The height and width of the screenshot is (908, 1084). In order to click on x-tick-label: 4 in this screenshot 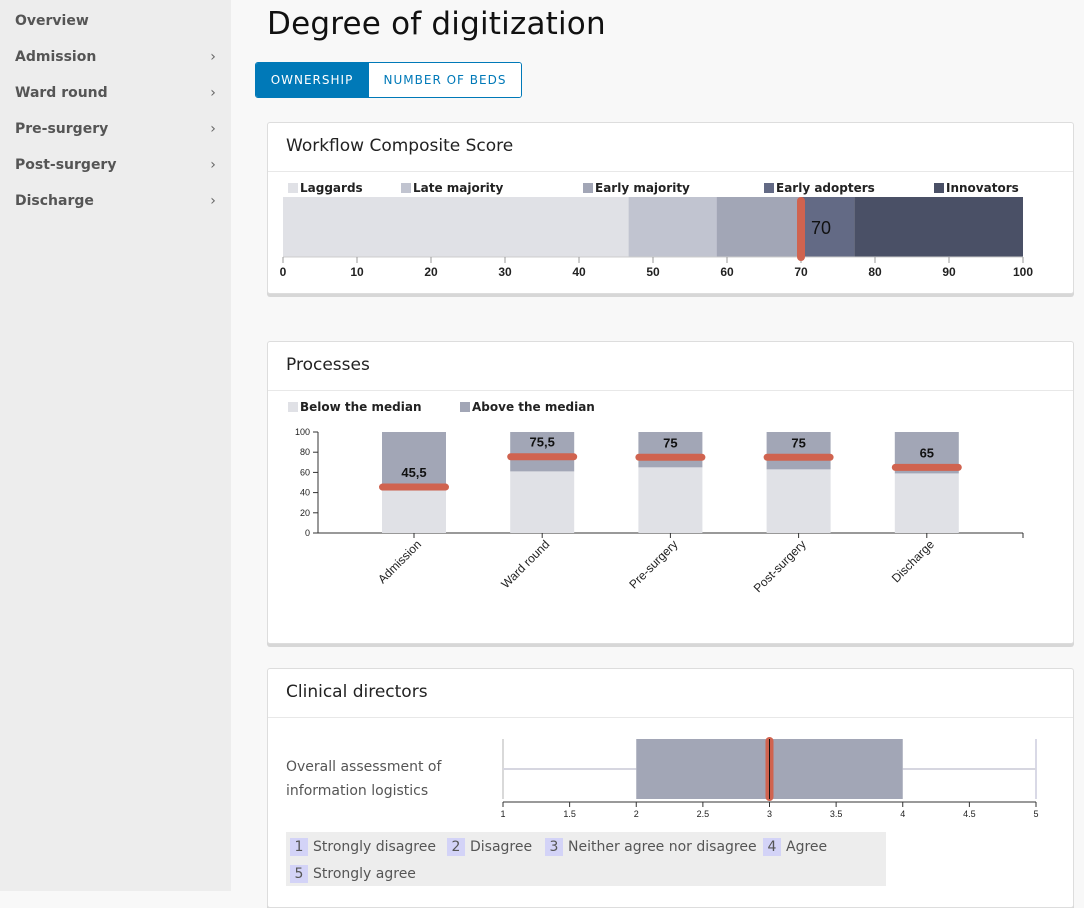, I will do `click(902, 814)`.